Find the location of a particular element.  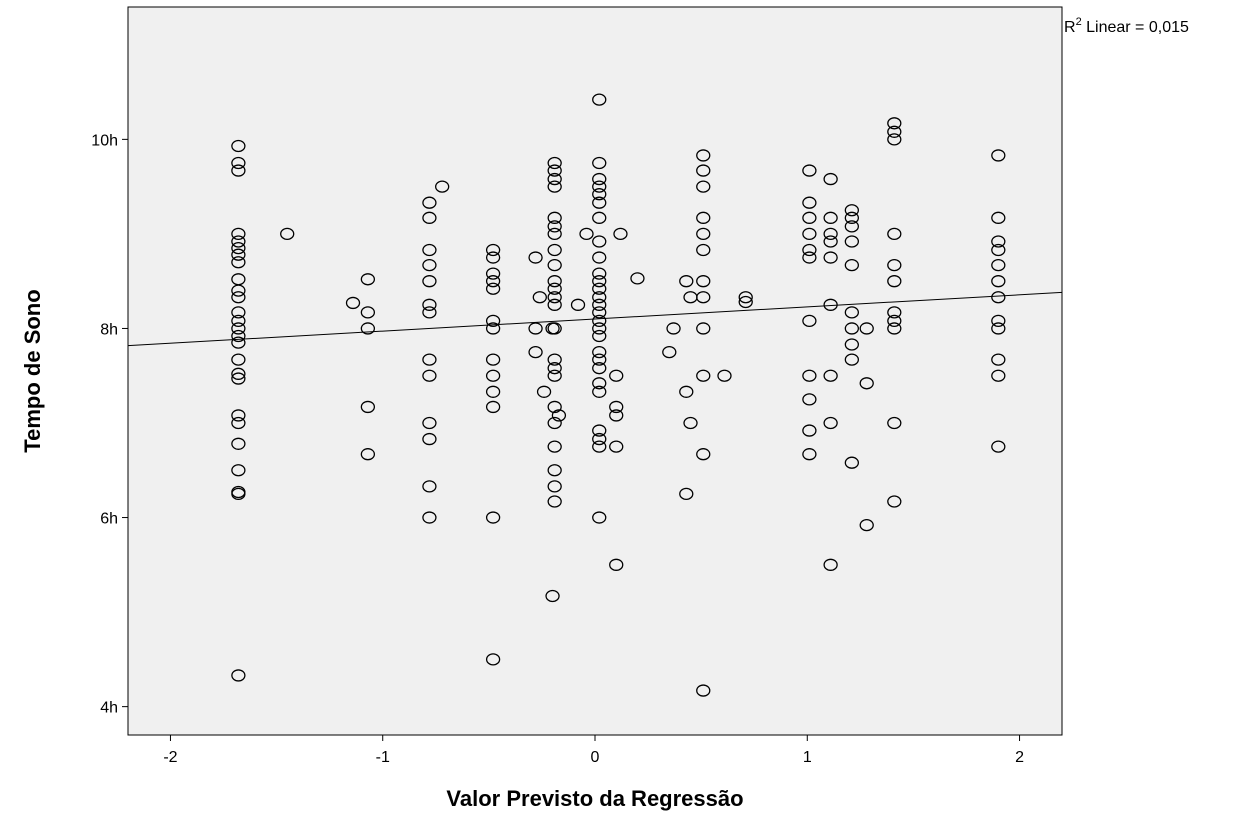

x-tick-label: 2 is located at coordinates (1019, 757).